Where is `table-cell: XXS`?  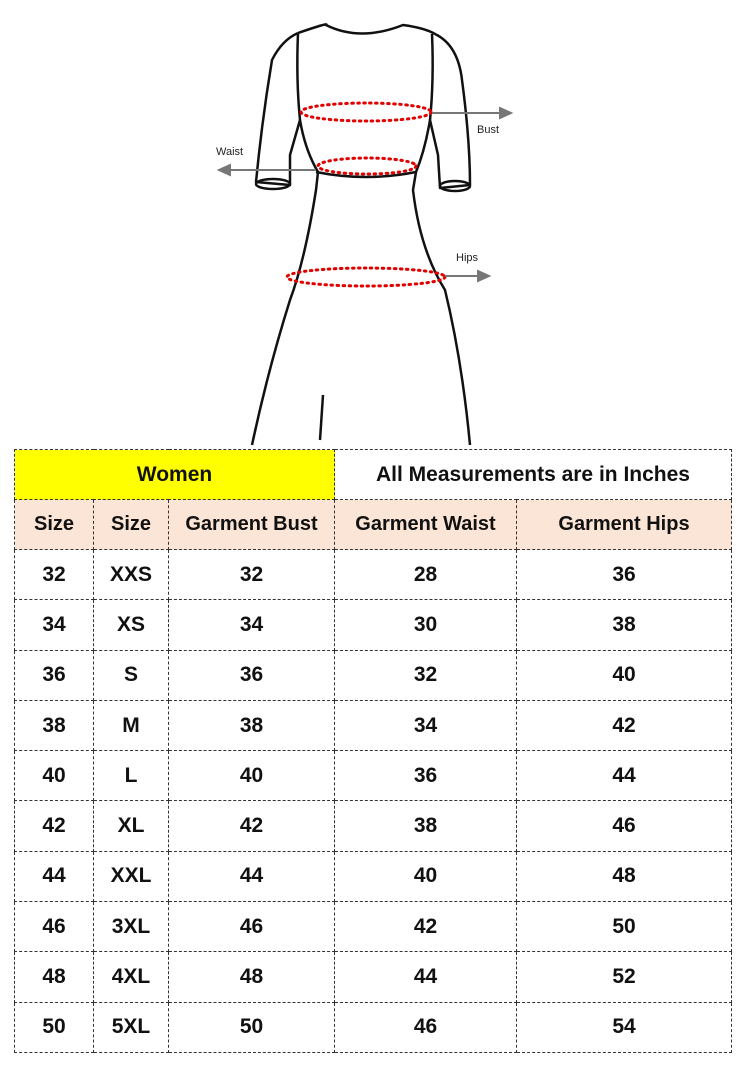
table-cell: XXS is located at coordinates (131, 574).